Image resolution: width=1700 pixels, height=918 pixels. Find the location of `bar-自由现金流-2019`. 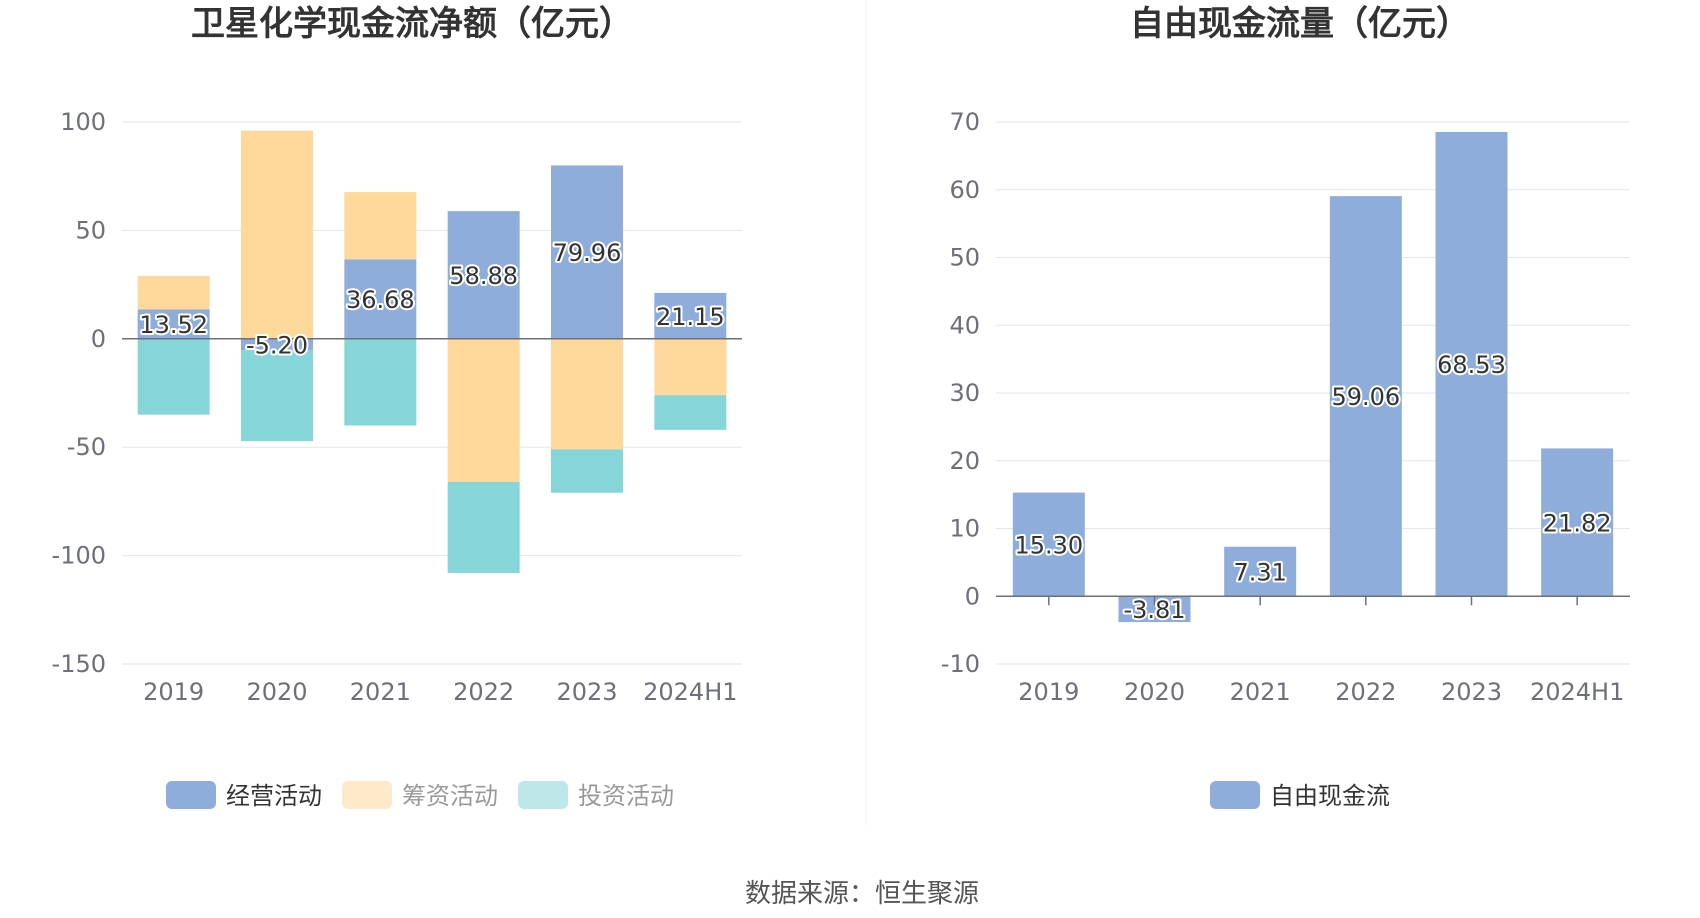

bar-自由现金流-2019 is located at coordinates (1048, 544).